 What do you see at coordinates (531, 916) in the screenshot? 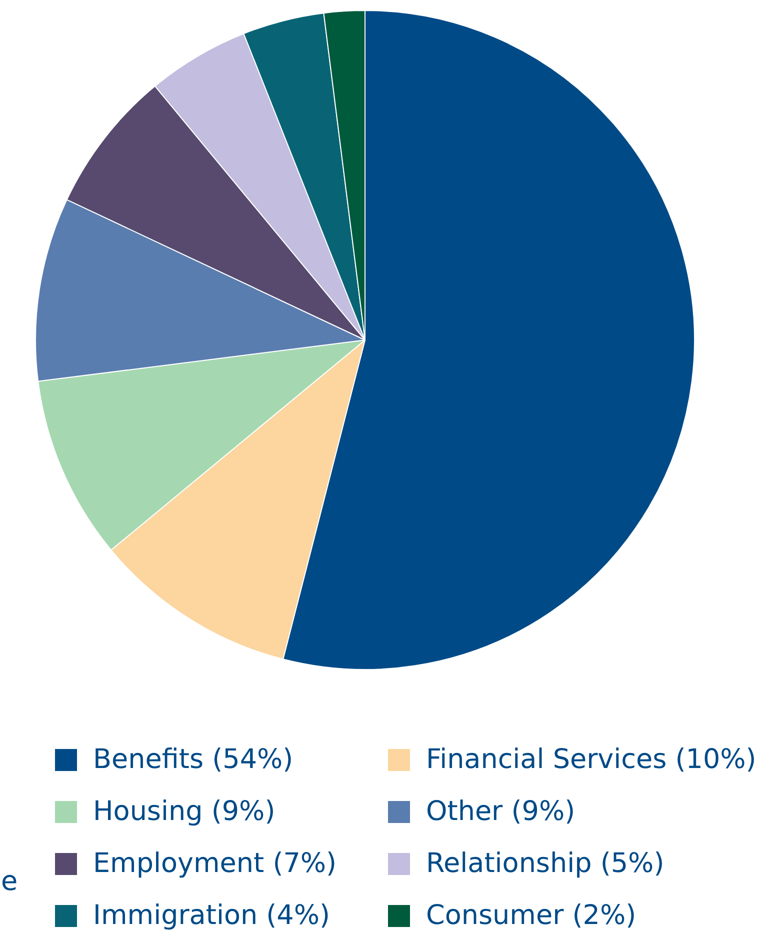
I see `legend-label: Consumer (2%)` at bounding box center [531, 916].